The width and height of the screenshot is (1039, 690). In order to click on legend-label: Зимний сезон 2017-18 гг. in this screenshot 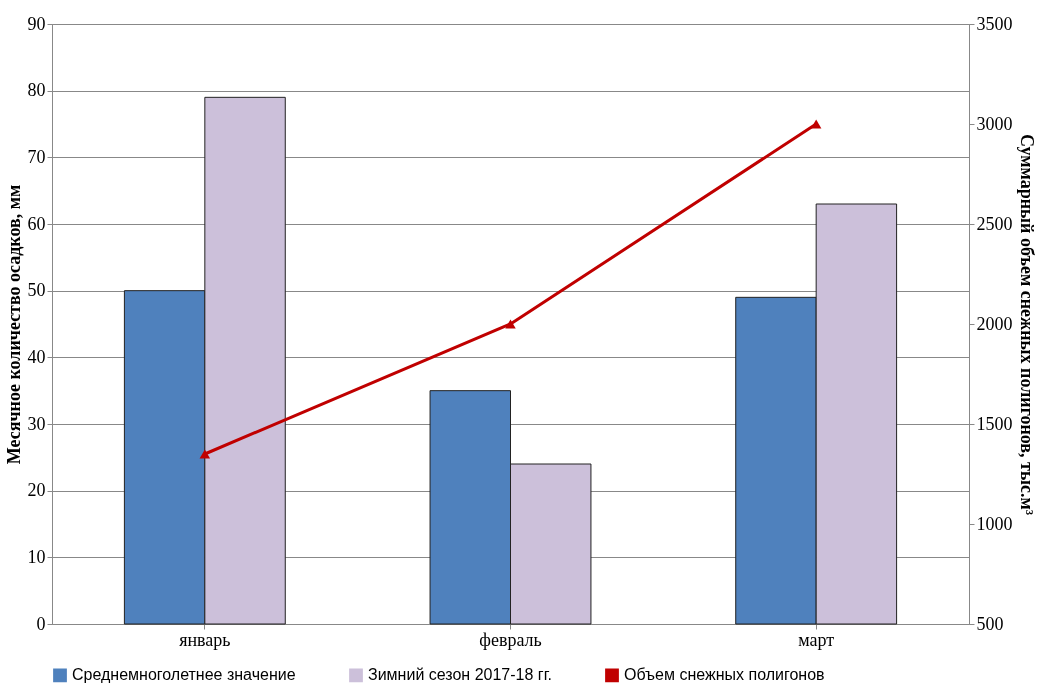, I will do `click(460, 675)`.